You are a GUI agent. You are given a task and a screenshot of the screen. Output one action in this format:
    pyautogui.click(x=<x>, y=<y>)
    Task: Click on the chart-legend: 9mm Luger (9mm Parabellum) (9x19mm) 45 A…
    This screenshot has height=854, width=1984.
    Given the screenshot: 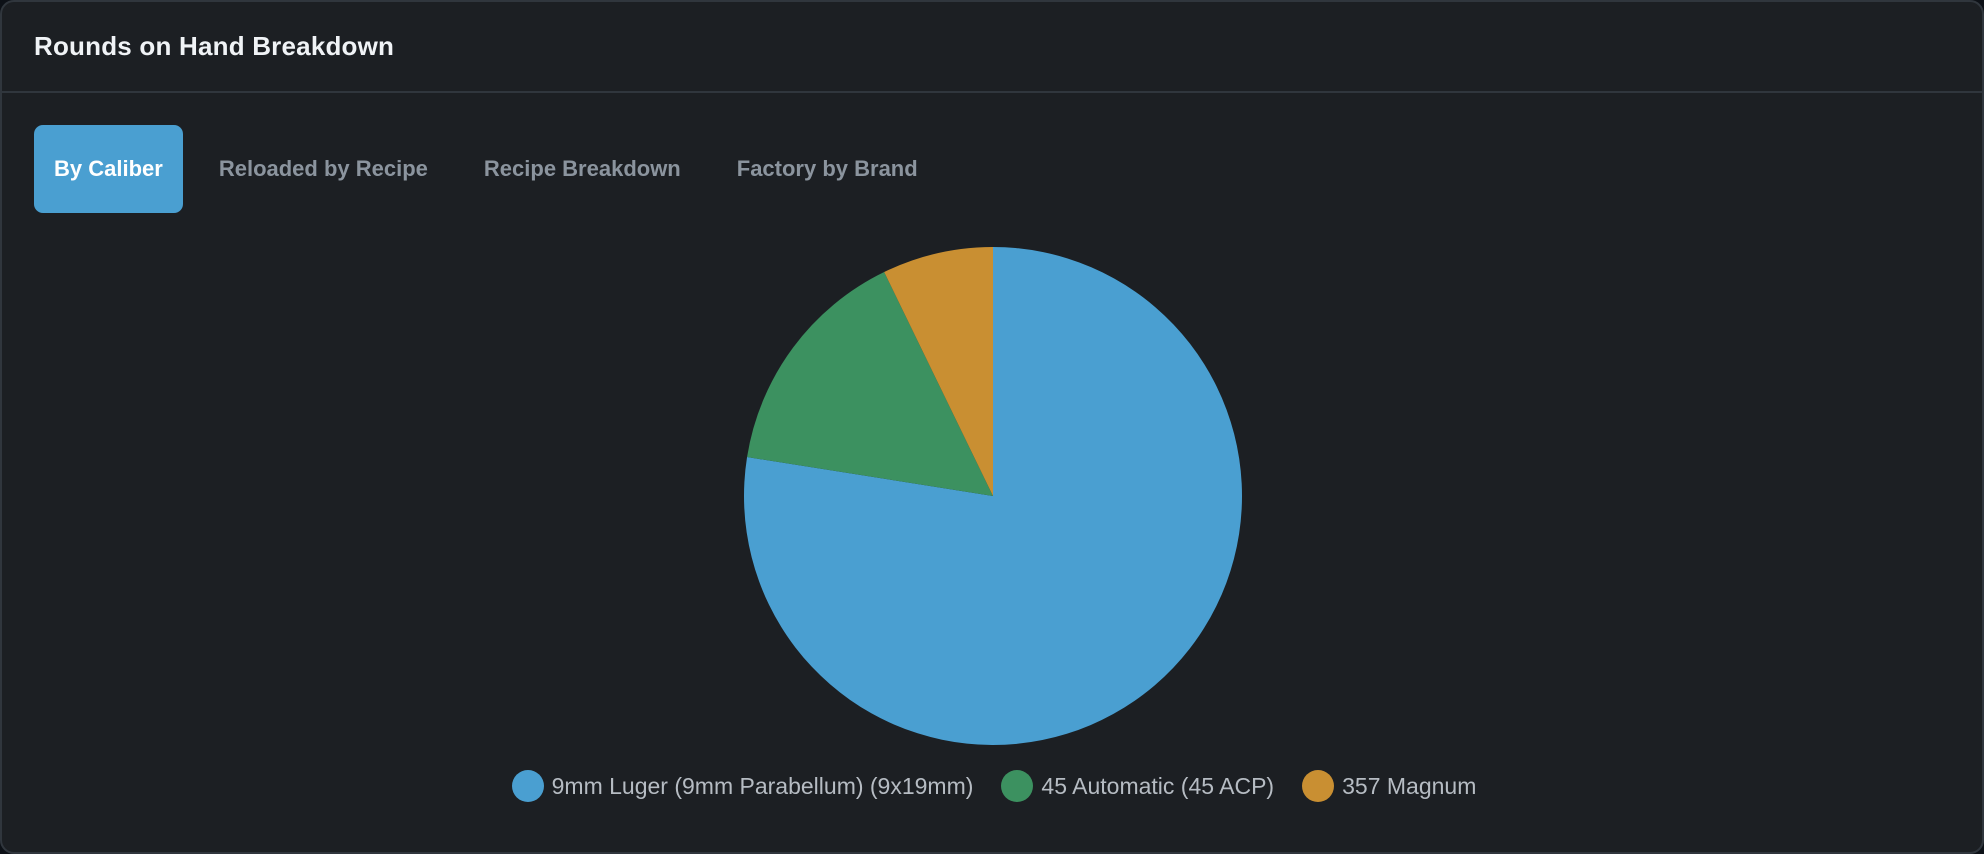 What is the action you would take?
    pyautogui.click(x=992, y=786)
    